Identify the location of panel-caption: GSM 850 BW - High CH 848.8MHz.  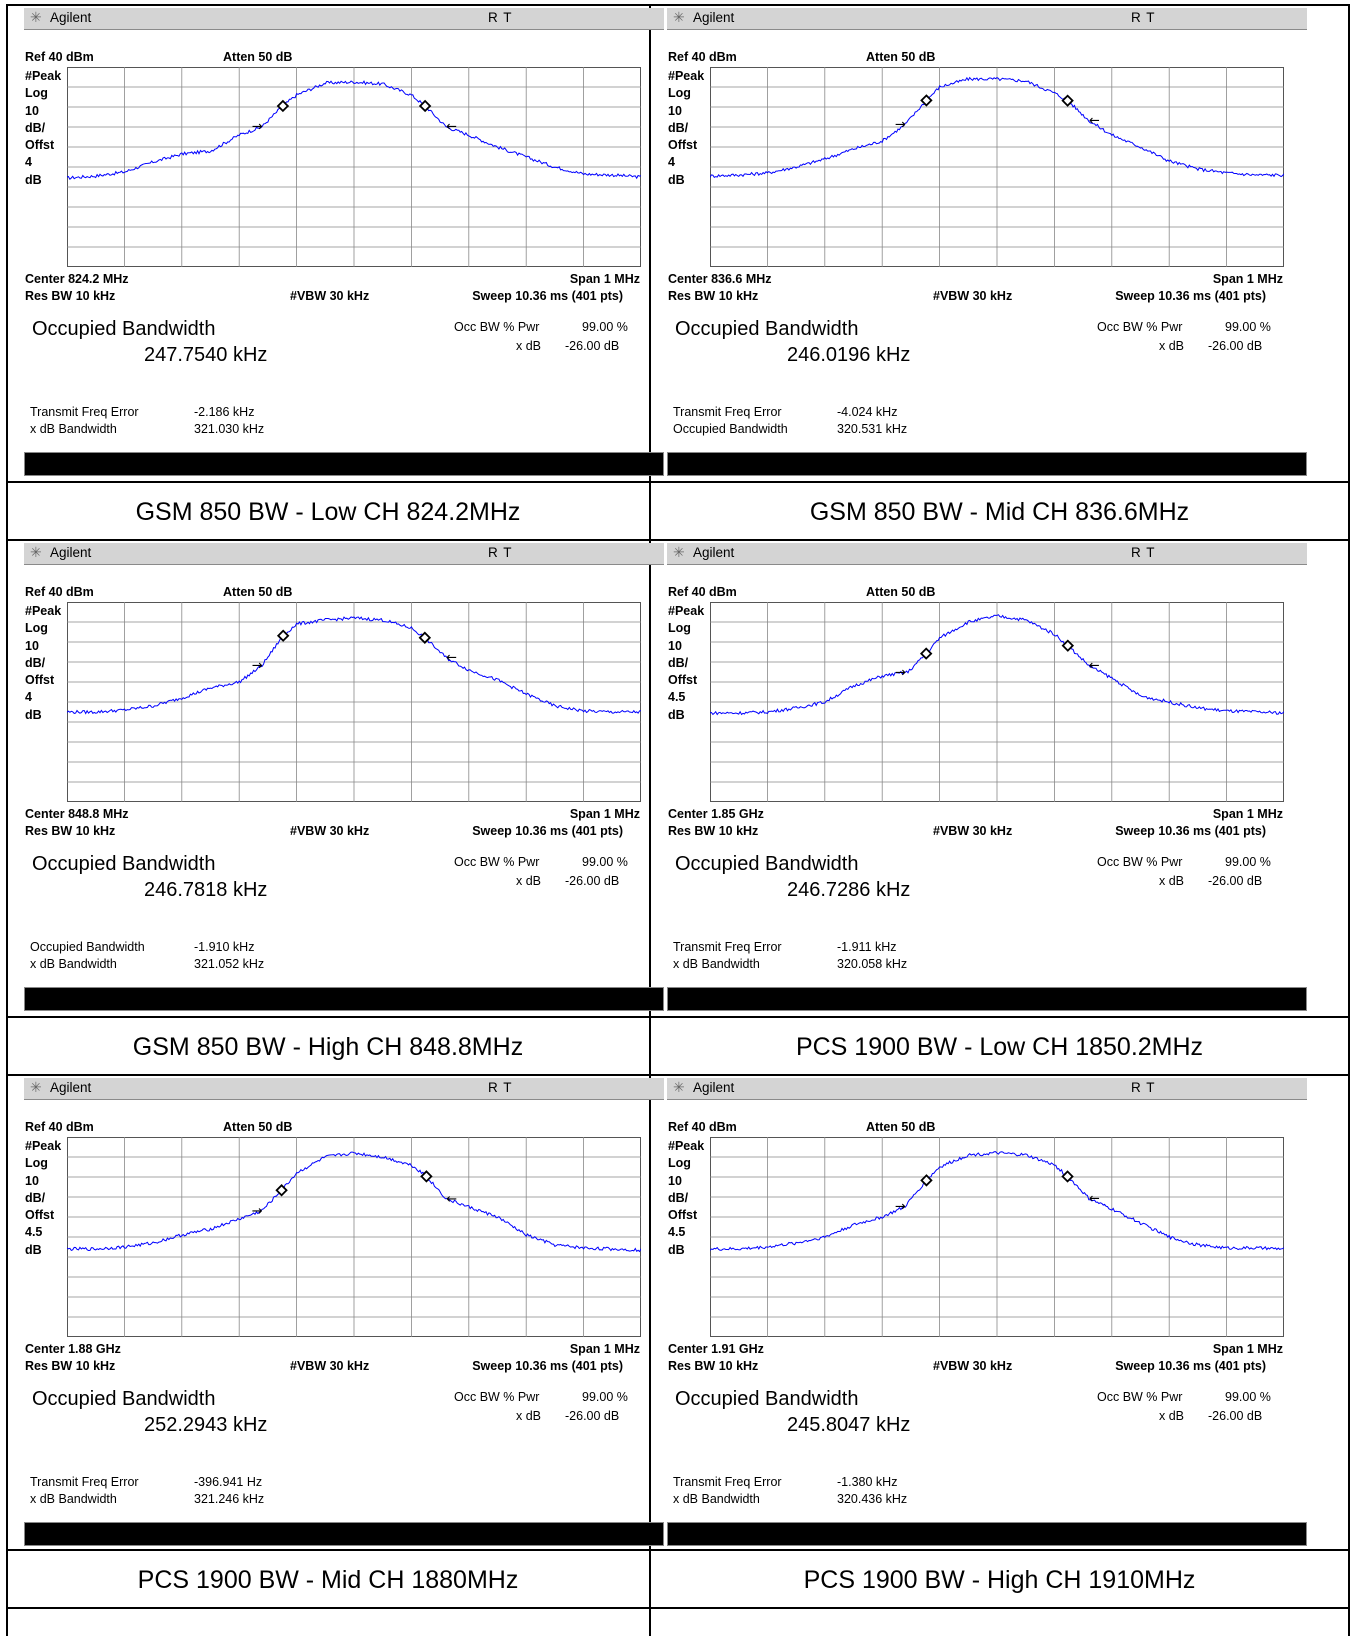
(328, 1046).